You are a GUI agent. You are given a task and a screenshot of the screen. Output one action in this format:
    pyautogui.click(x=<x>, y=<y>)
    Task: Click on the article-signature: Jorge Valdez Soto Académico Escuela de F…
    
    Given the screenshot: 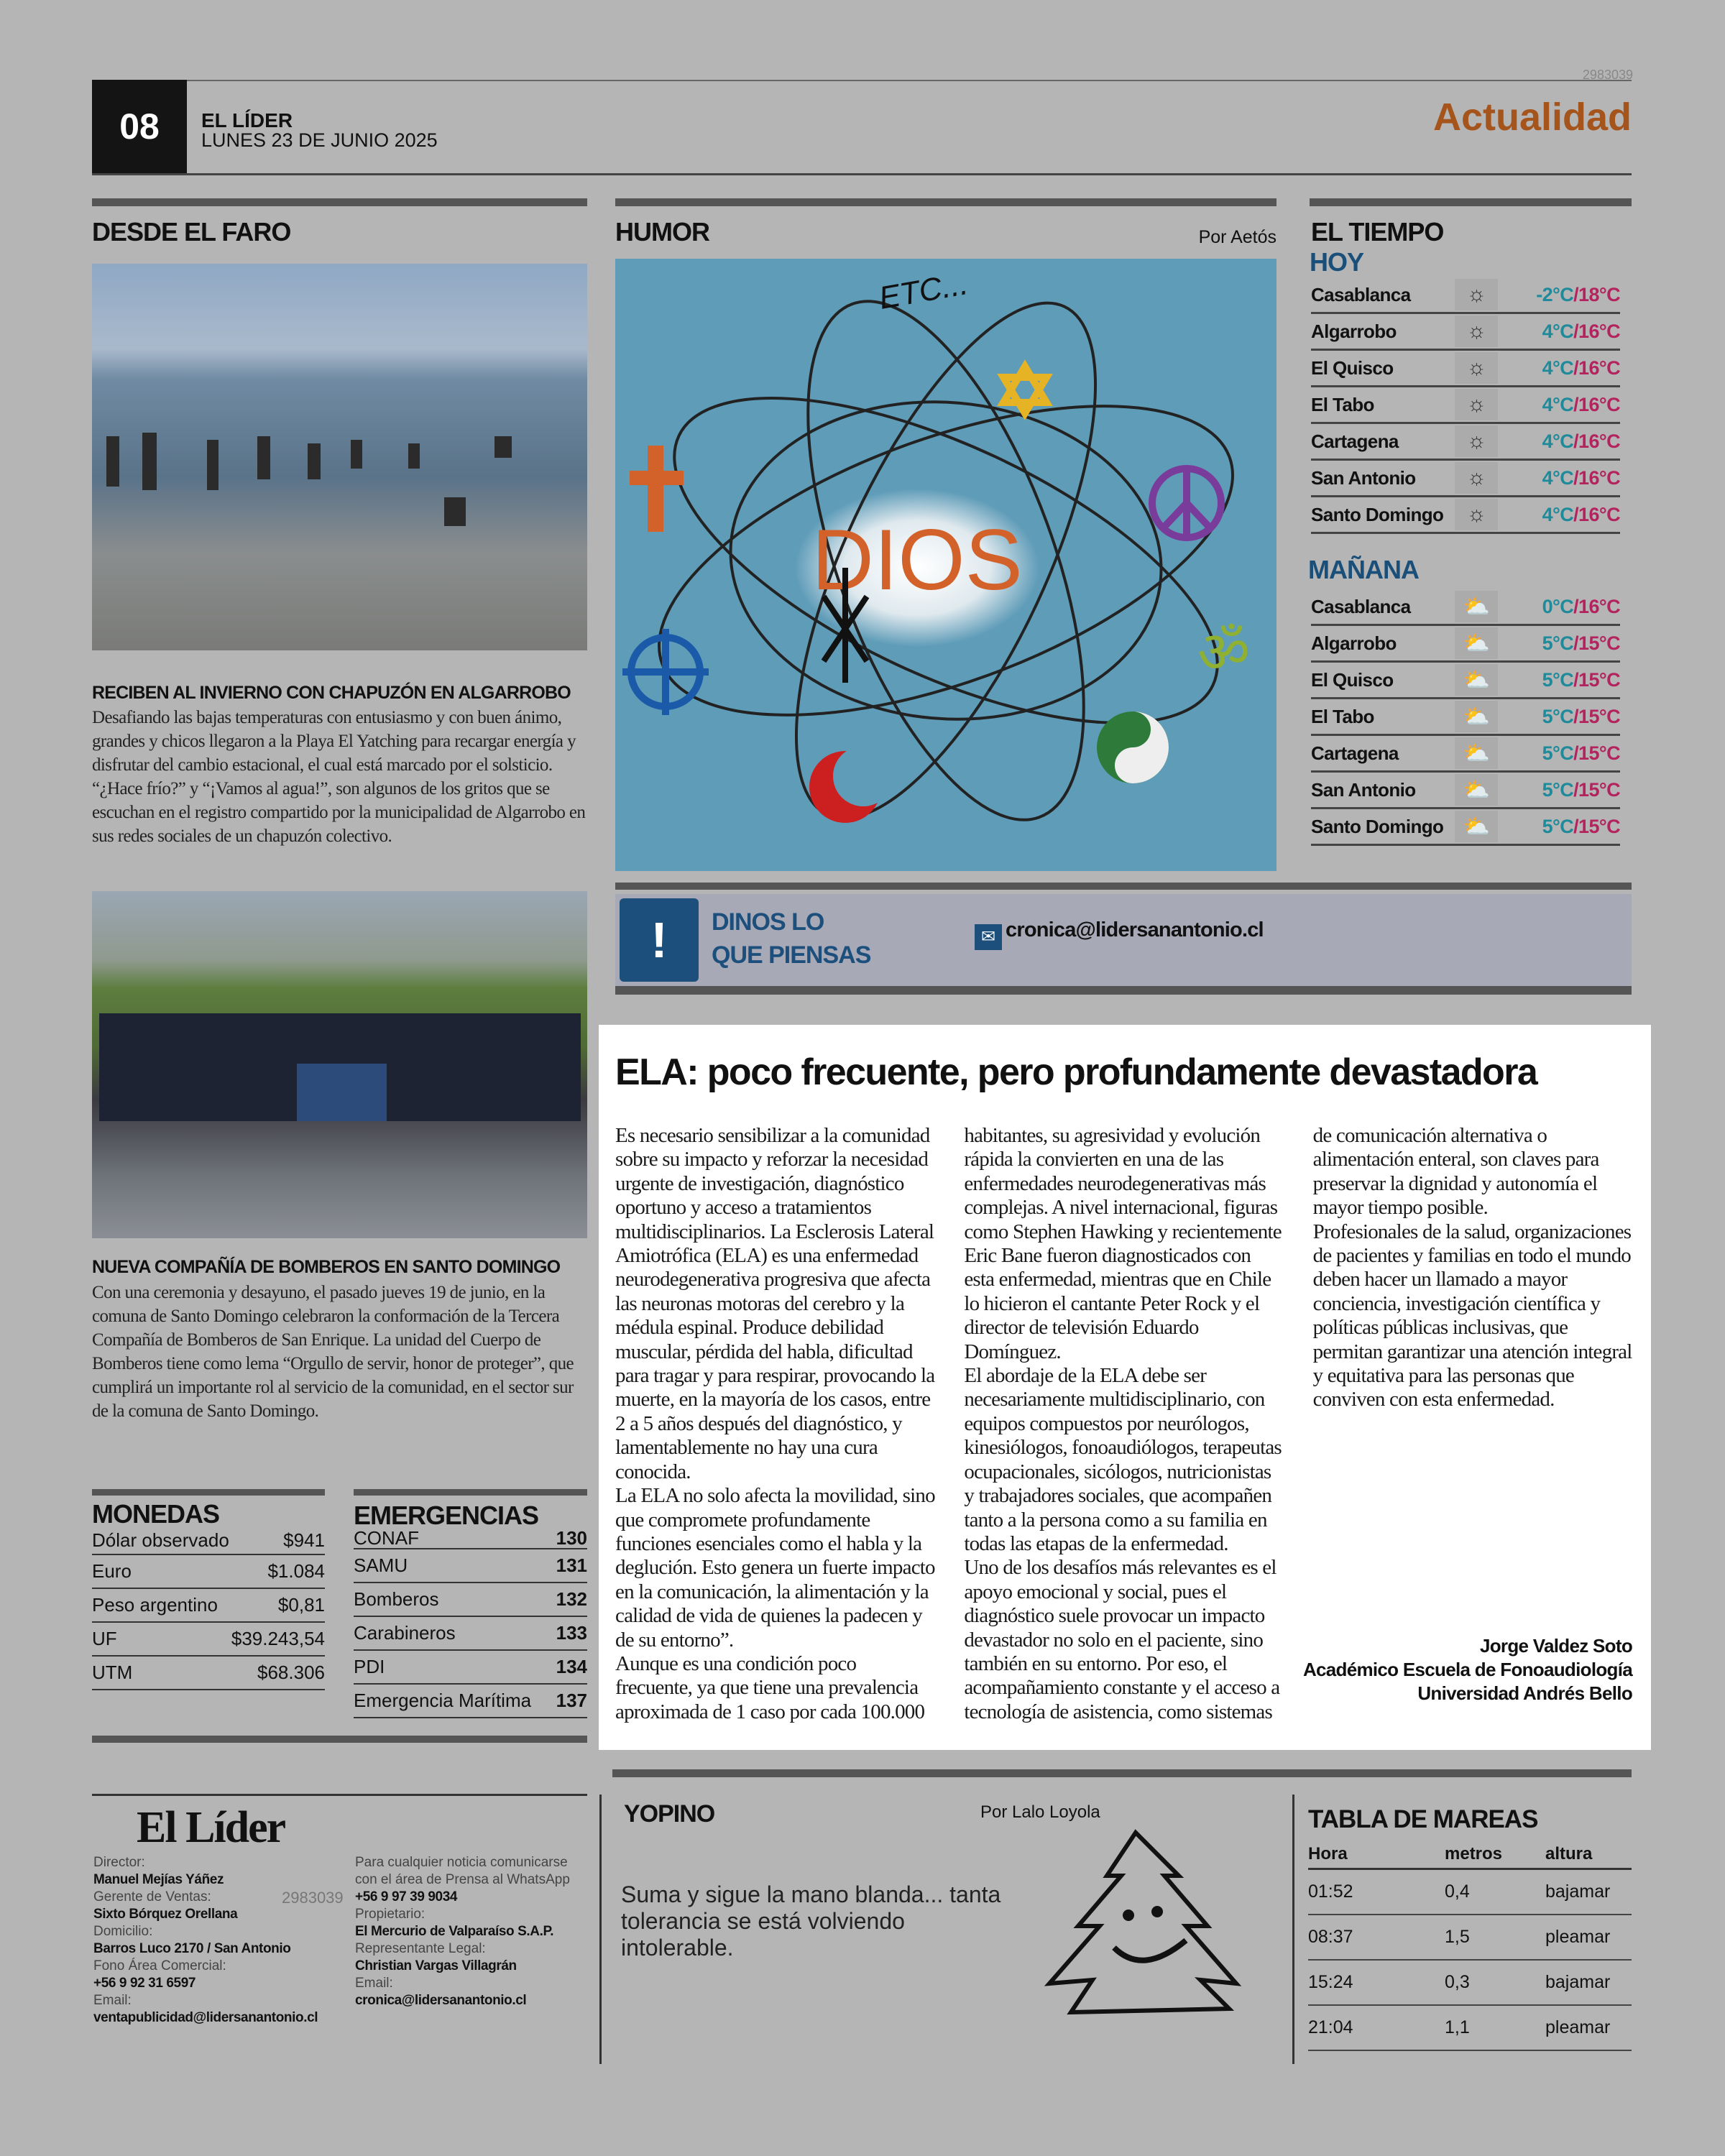 What is the action you would take?
    pyautogui.click(x=1467, y=1670)
    